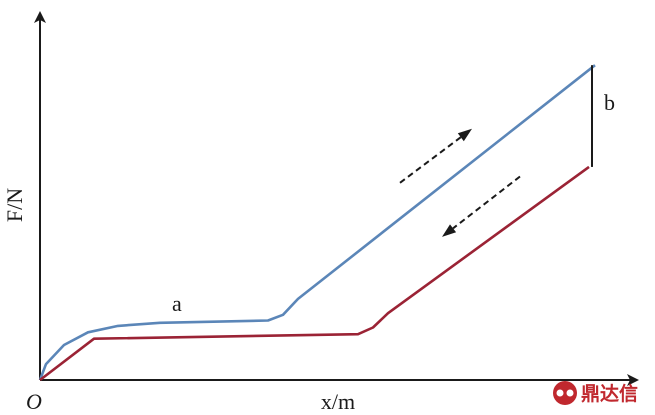 Image resolution: width=655 pixels, height=415 pixels. Describe the element at coordinates (570, 393) in the screenshot. I see `logo-inner-right` at that location.